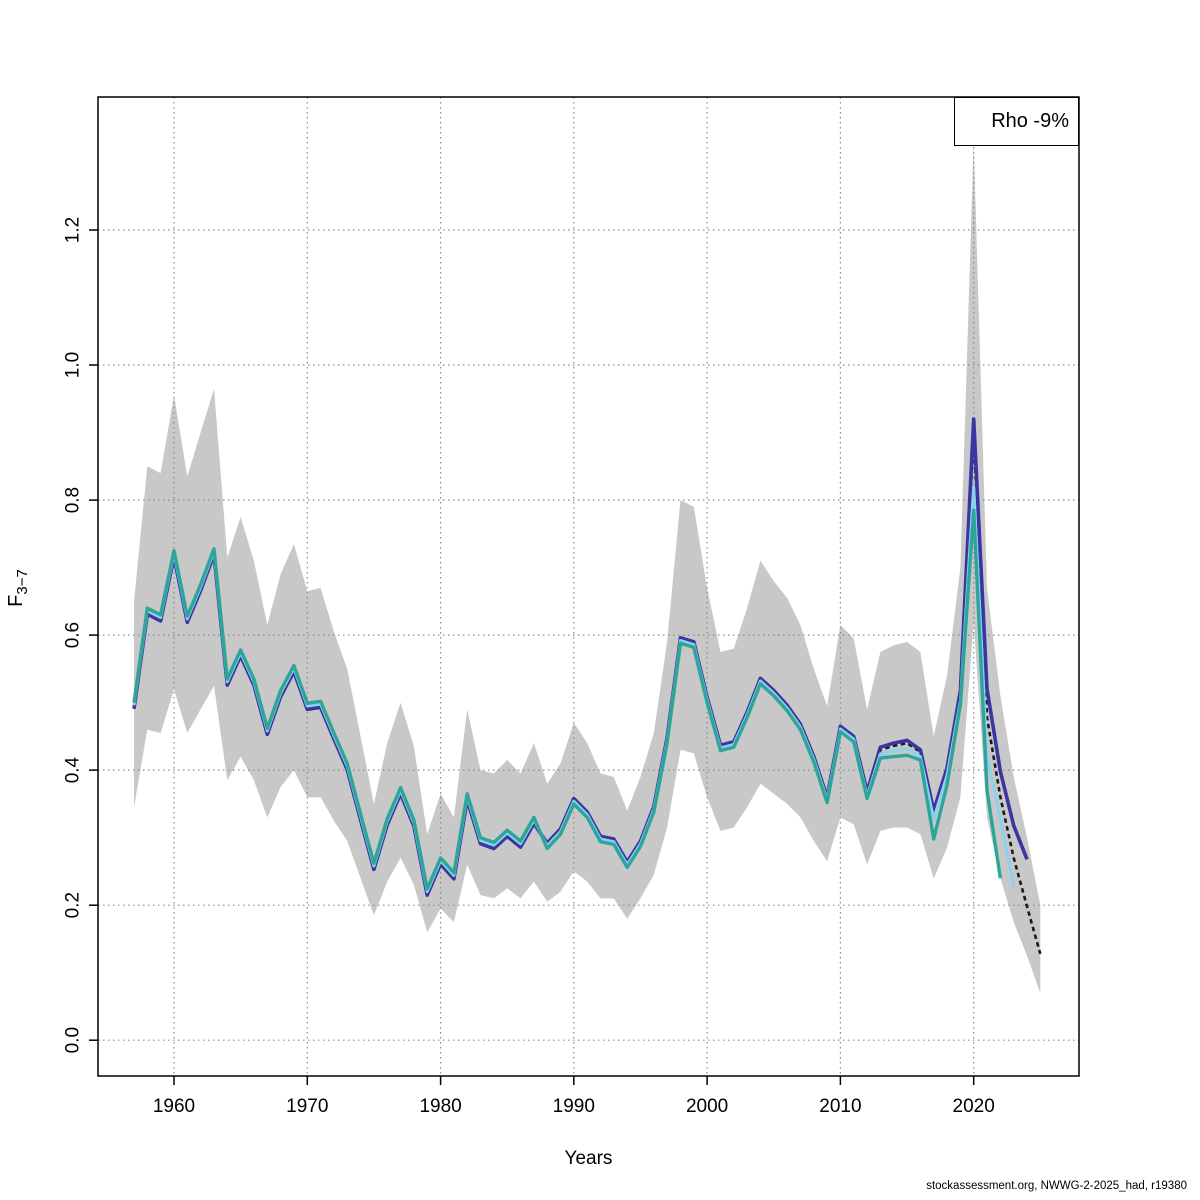  I want to click on svg-text: 0.4, so click(73, 769).